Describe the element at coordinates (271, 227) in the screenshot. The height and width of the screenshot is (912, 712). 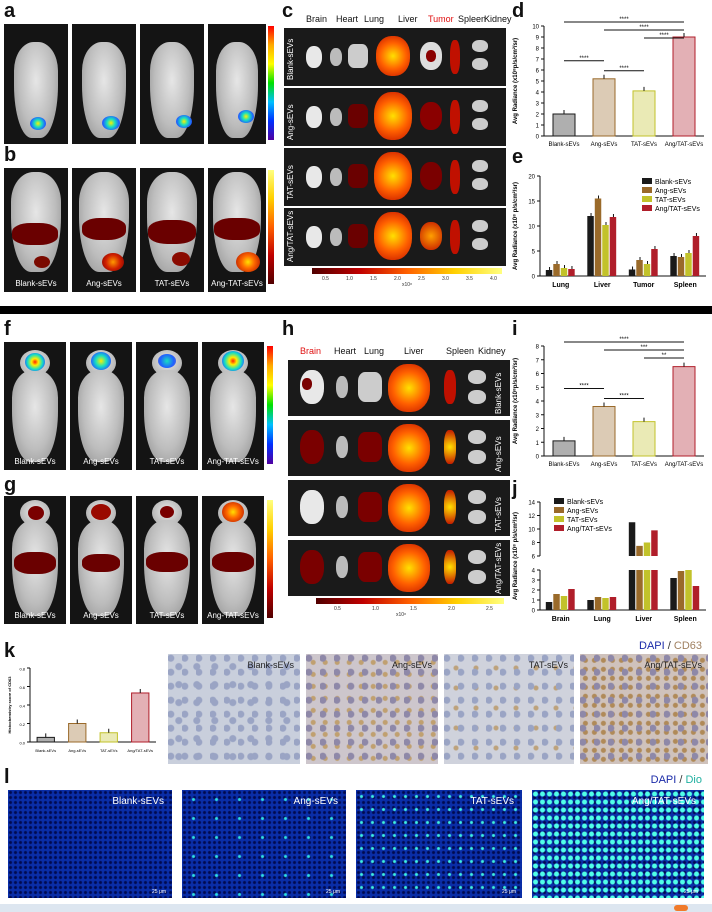
I see `colorbar-b` at that location.